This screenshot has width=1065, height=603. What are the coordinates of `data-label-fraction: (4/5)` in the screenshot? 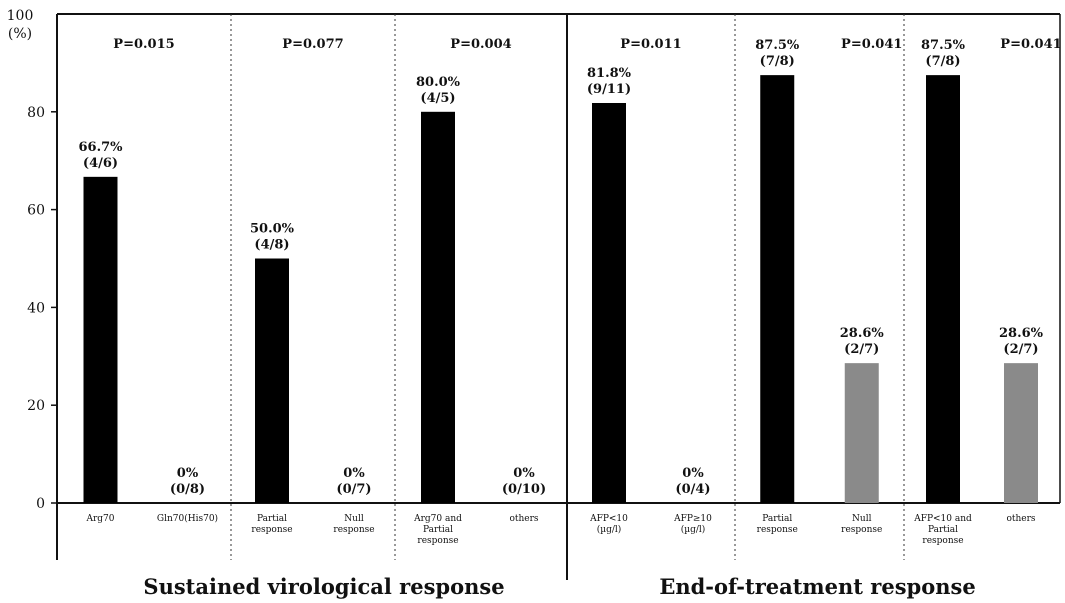 It's located at (437, 98).